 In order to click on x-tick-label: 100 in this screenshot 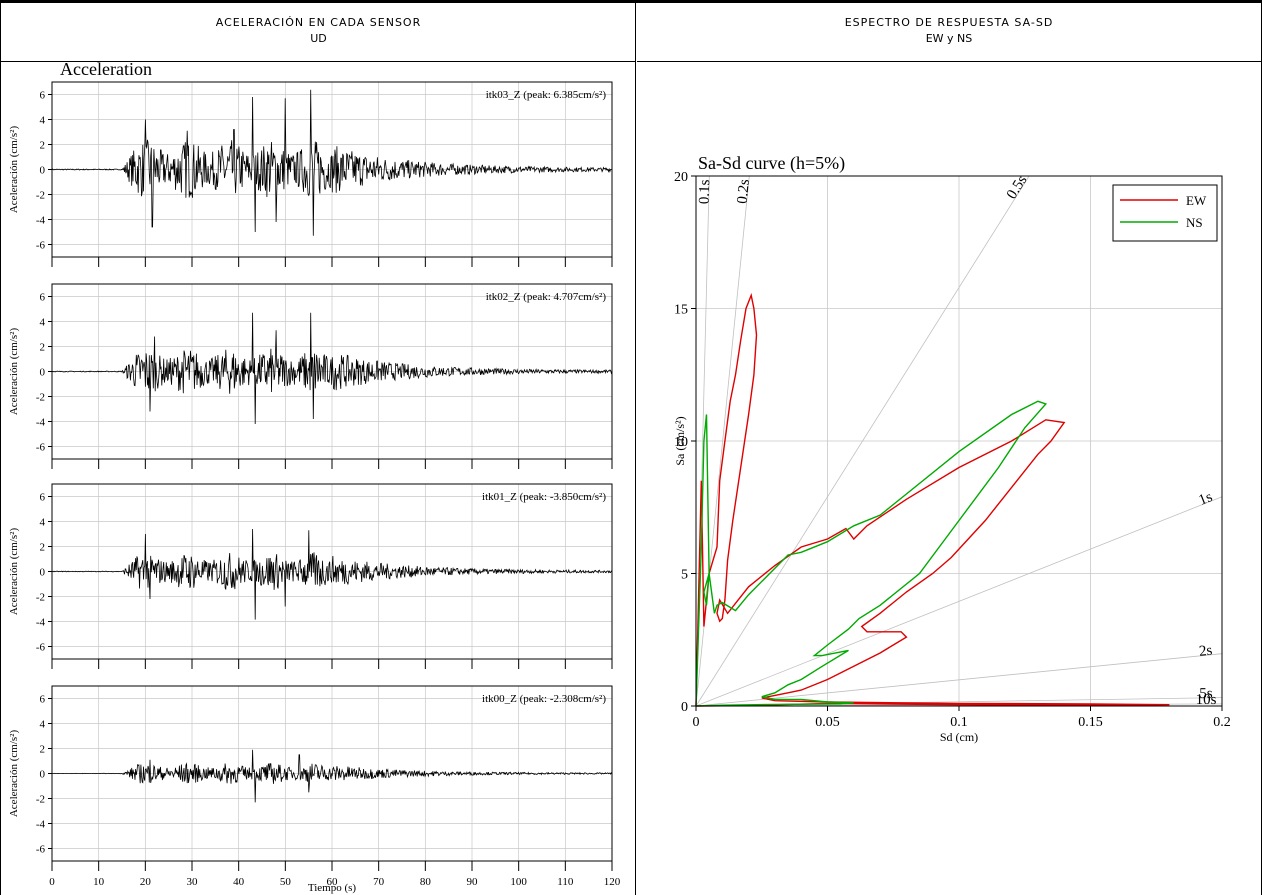, I will do `click(518, 882)`.